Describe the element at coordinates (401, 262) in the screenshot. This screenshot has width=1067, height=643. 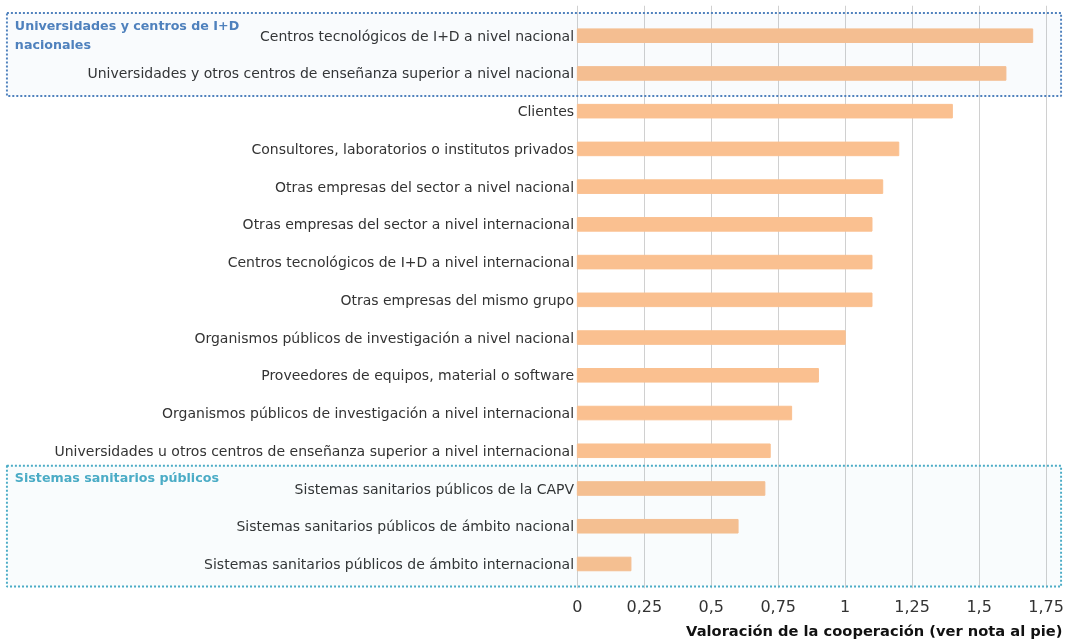
I see `y-tick-label: Centros tecnológicos de I+D a nivel internacional` at that location.